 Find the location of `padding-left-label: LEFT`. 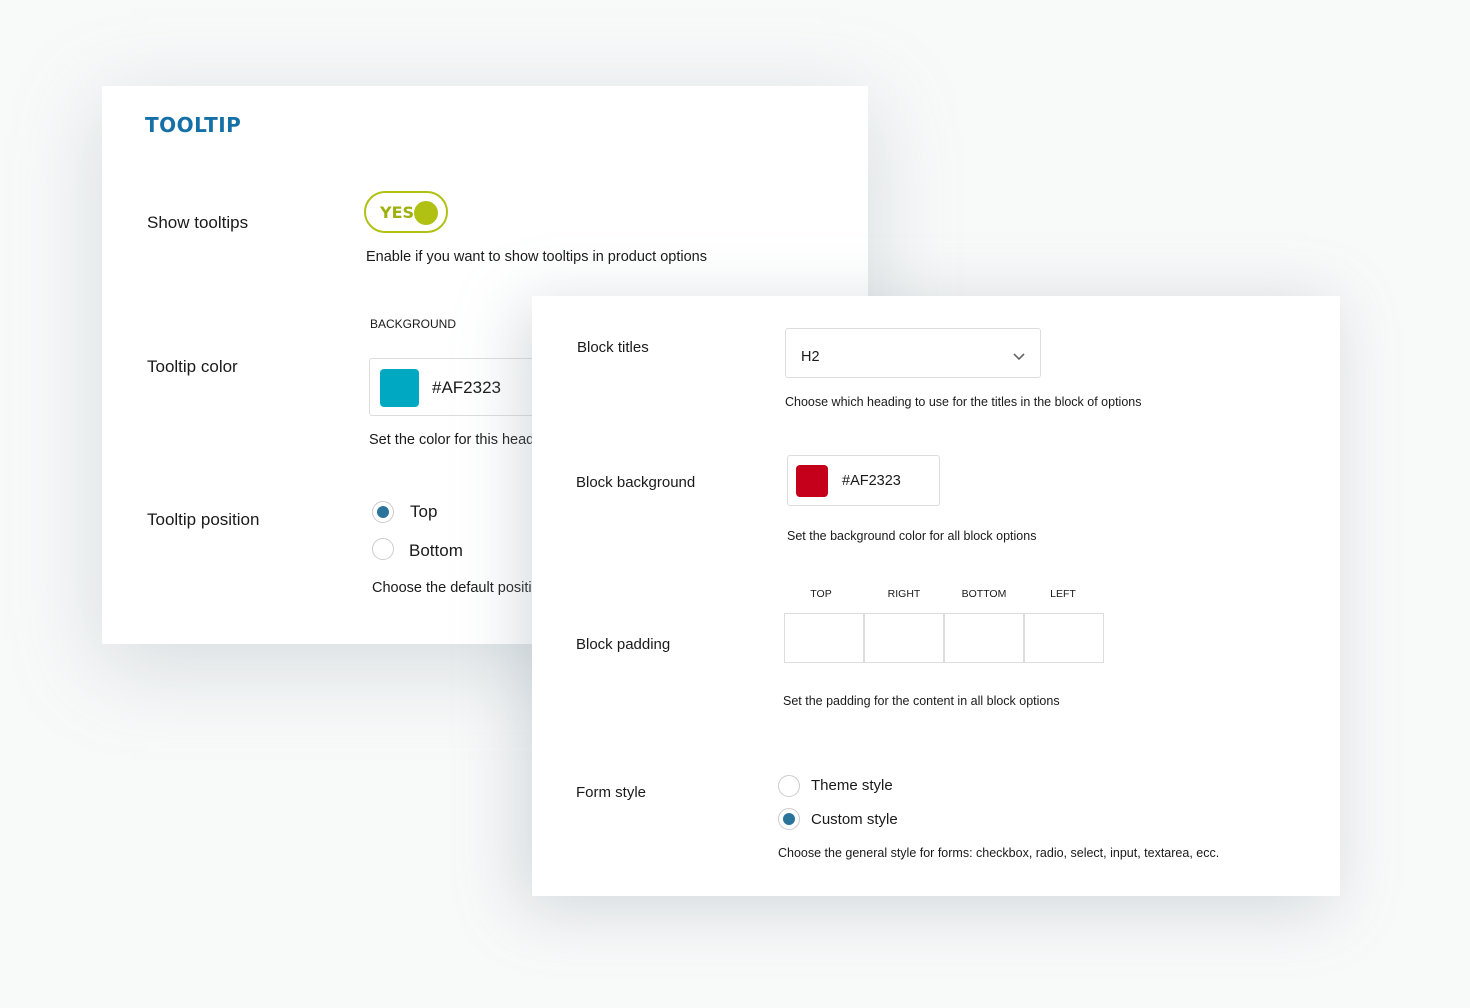

padding-left-label: LEFT is located at coordinates (1063, 594).